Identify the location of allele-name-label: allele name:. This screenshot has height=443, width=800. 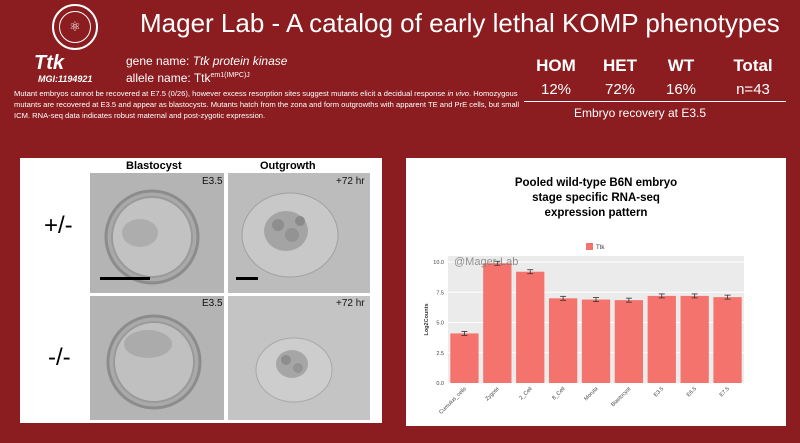
(160, 78).